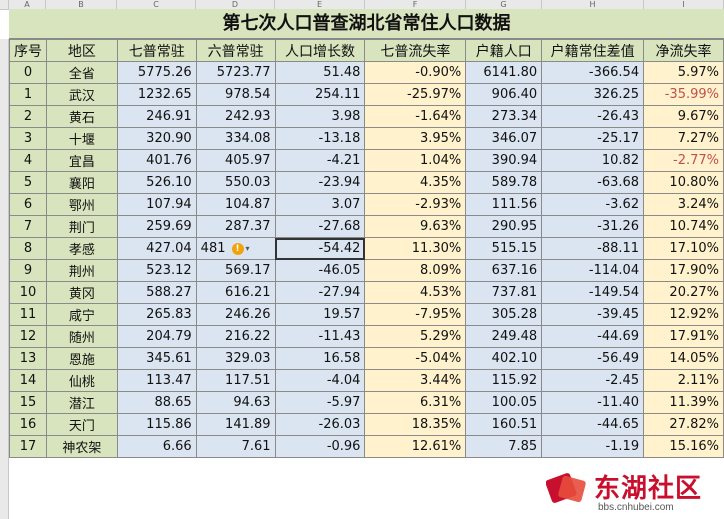  I want to click on table-cell: 6.31%, so click(415, 402).